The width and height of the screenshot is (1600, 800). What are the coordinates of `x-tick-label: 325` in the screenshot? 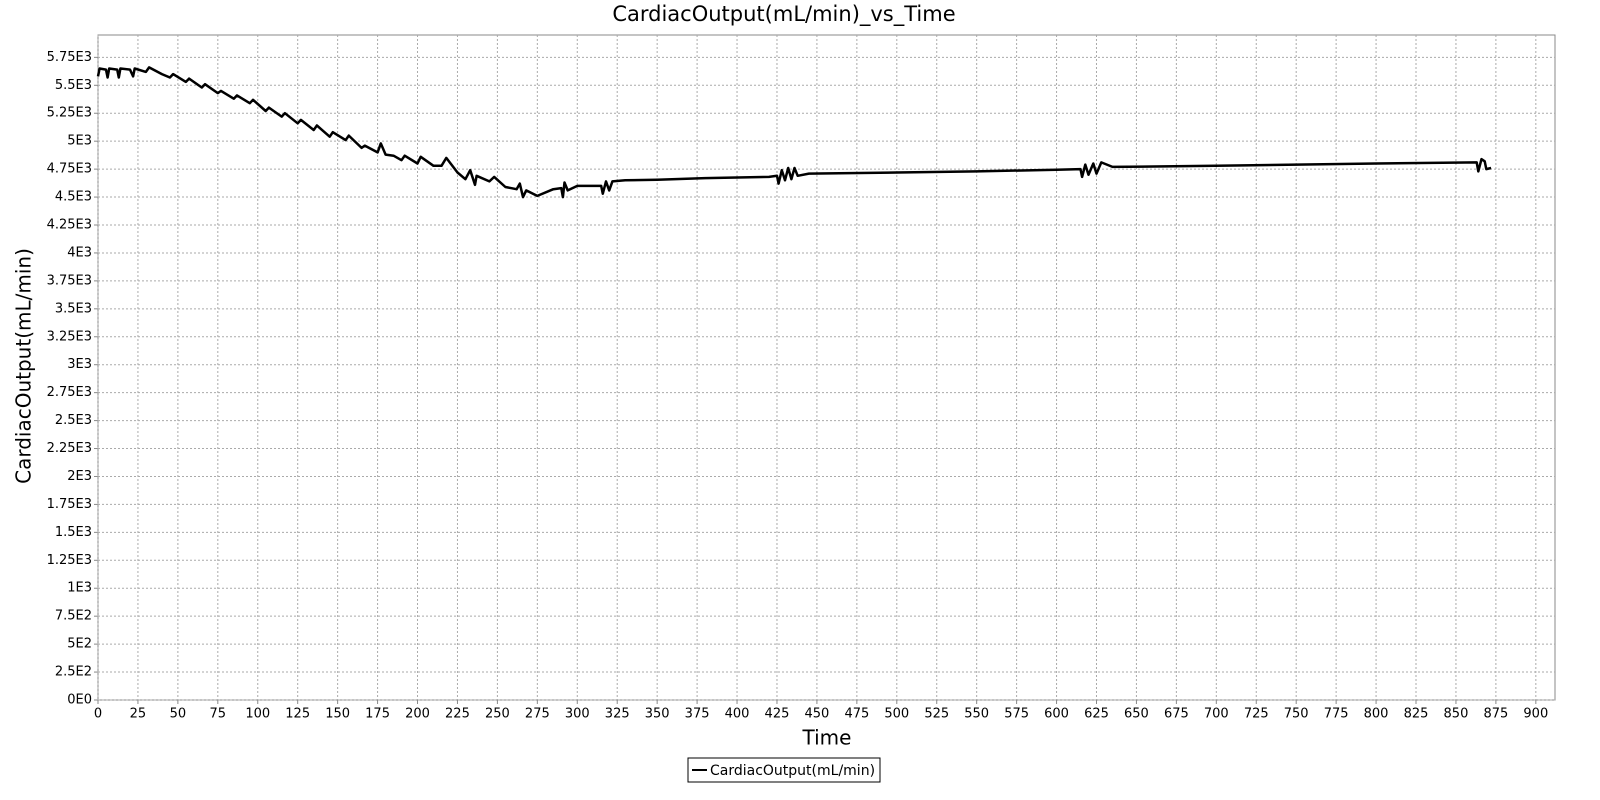 It's located at (617, 714).